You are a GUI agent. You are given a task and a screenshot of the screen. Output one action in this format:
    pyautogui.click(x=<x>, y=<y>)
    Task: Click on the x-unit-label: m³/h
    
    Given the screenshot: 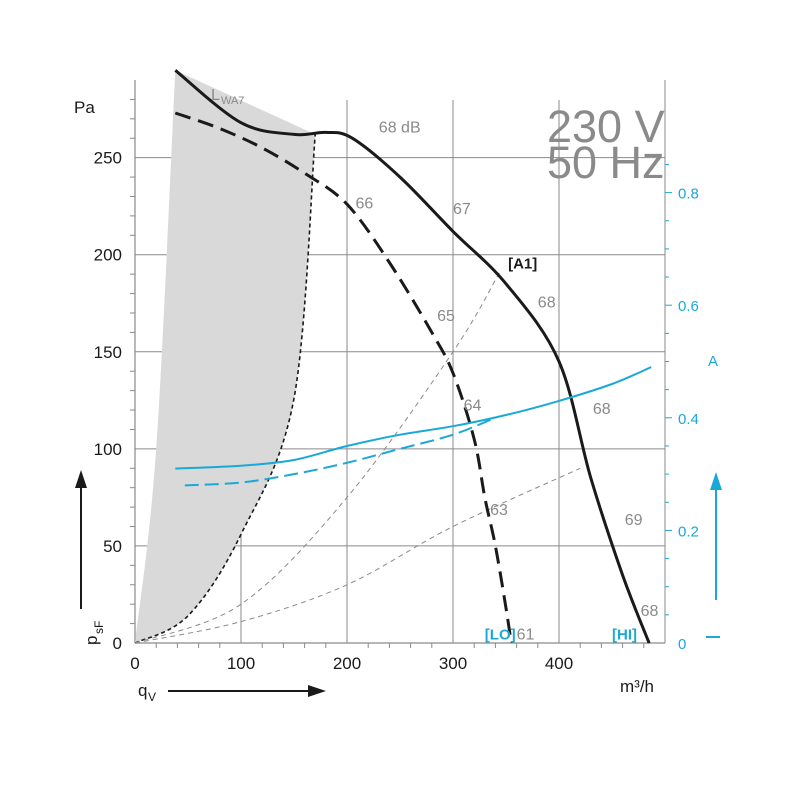 What is the action you would take?
    pyautogui.click(x=637, y=686)
    